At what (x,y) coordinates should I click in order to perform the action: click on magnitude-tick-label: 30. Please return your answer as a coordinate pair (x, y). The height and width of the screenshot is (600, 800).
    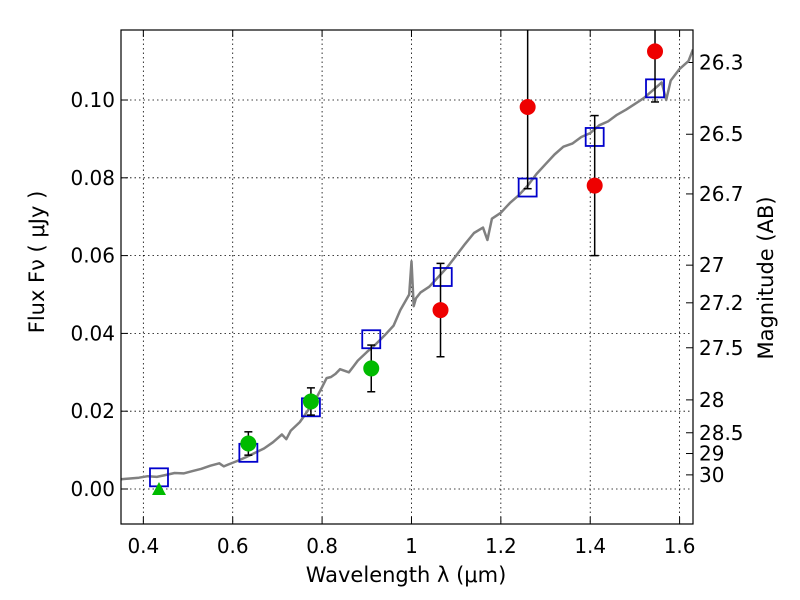
    Looking at the image, I should click on (711, 475).